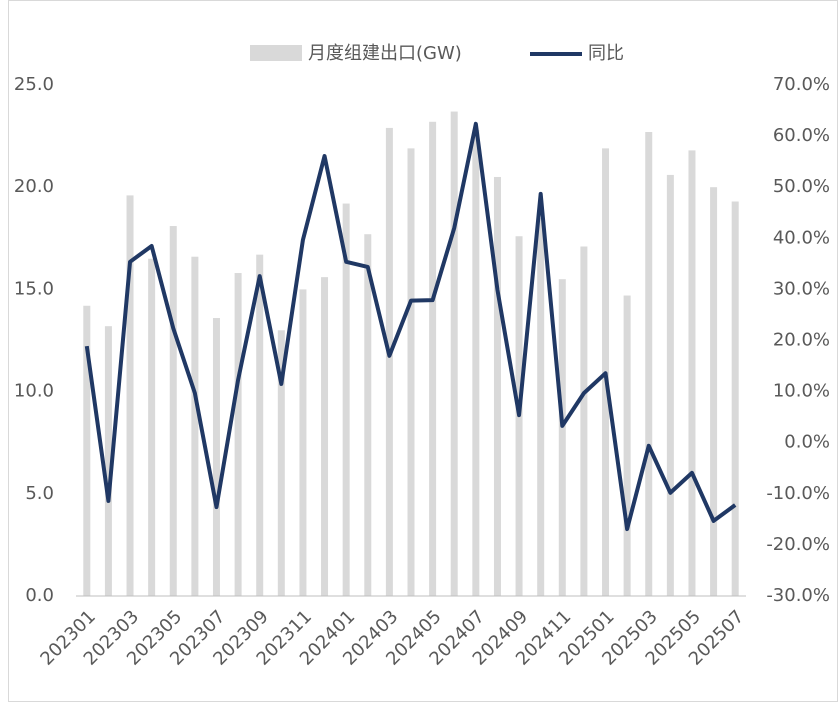 Image resolution: width=839 pixels, height=703 pixels. What do you see at coordinates (801, 84) in the screenshot?
I see `y2-tick-label: 70.0%` at bounding box center [801, 84].